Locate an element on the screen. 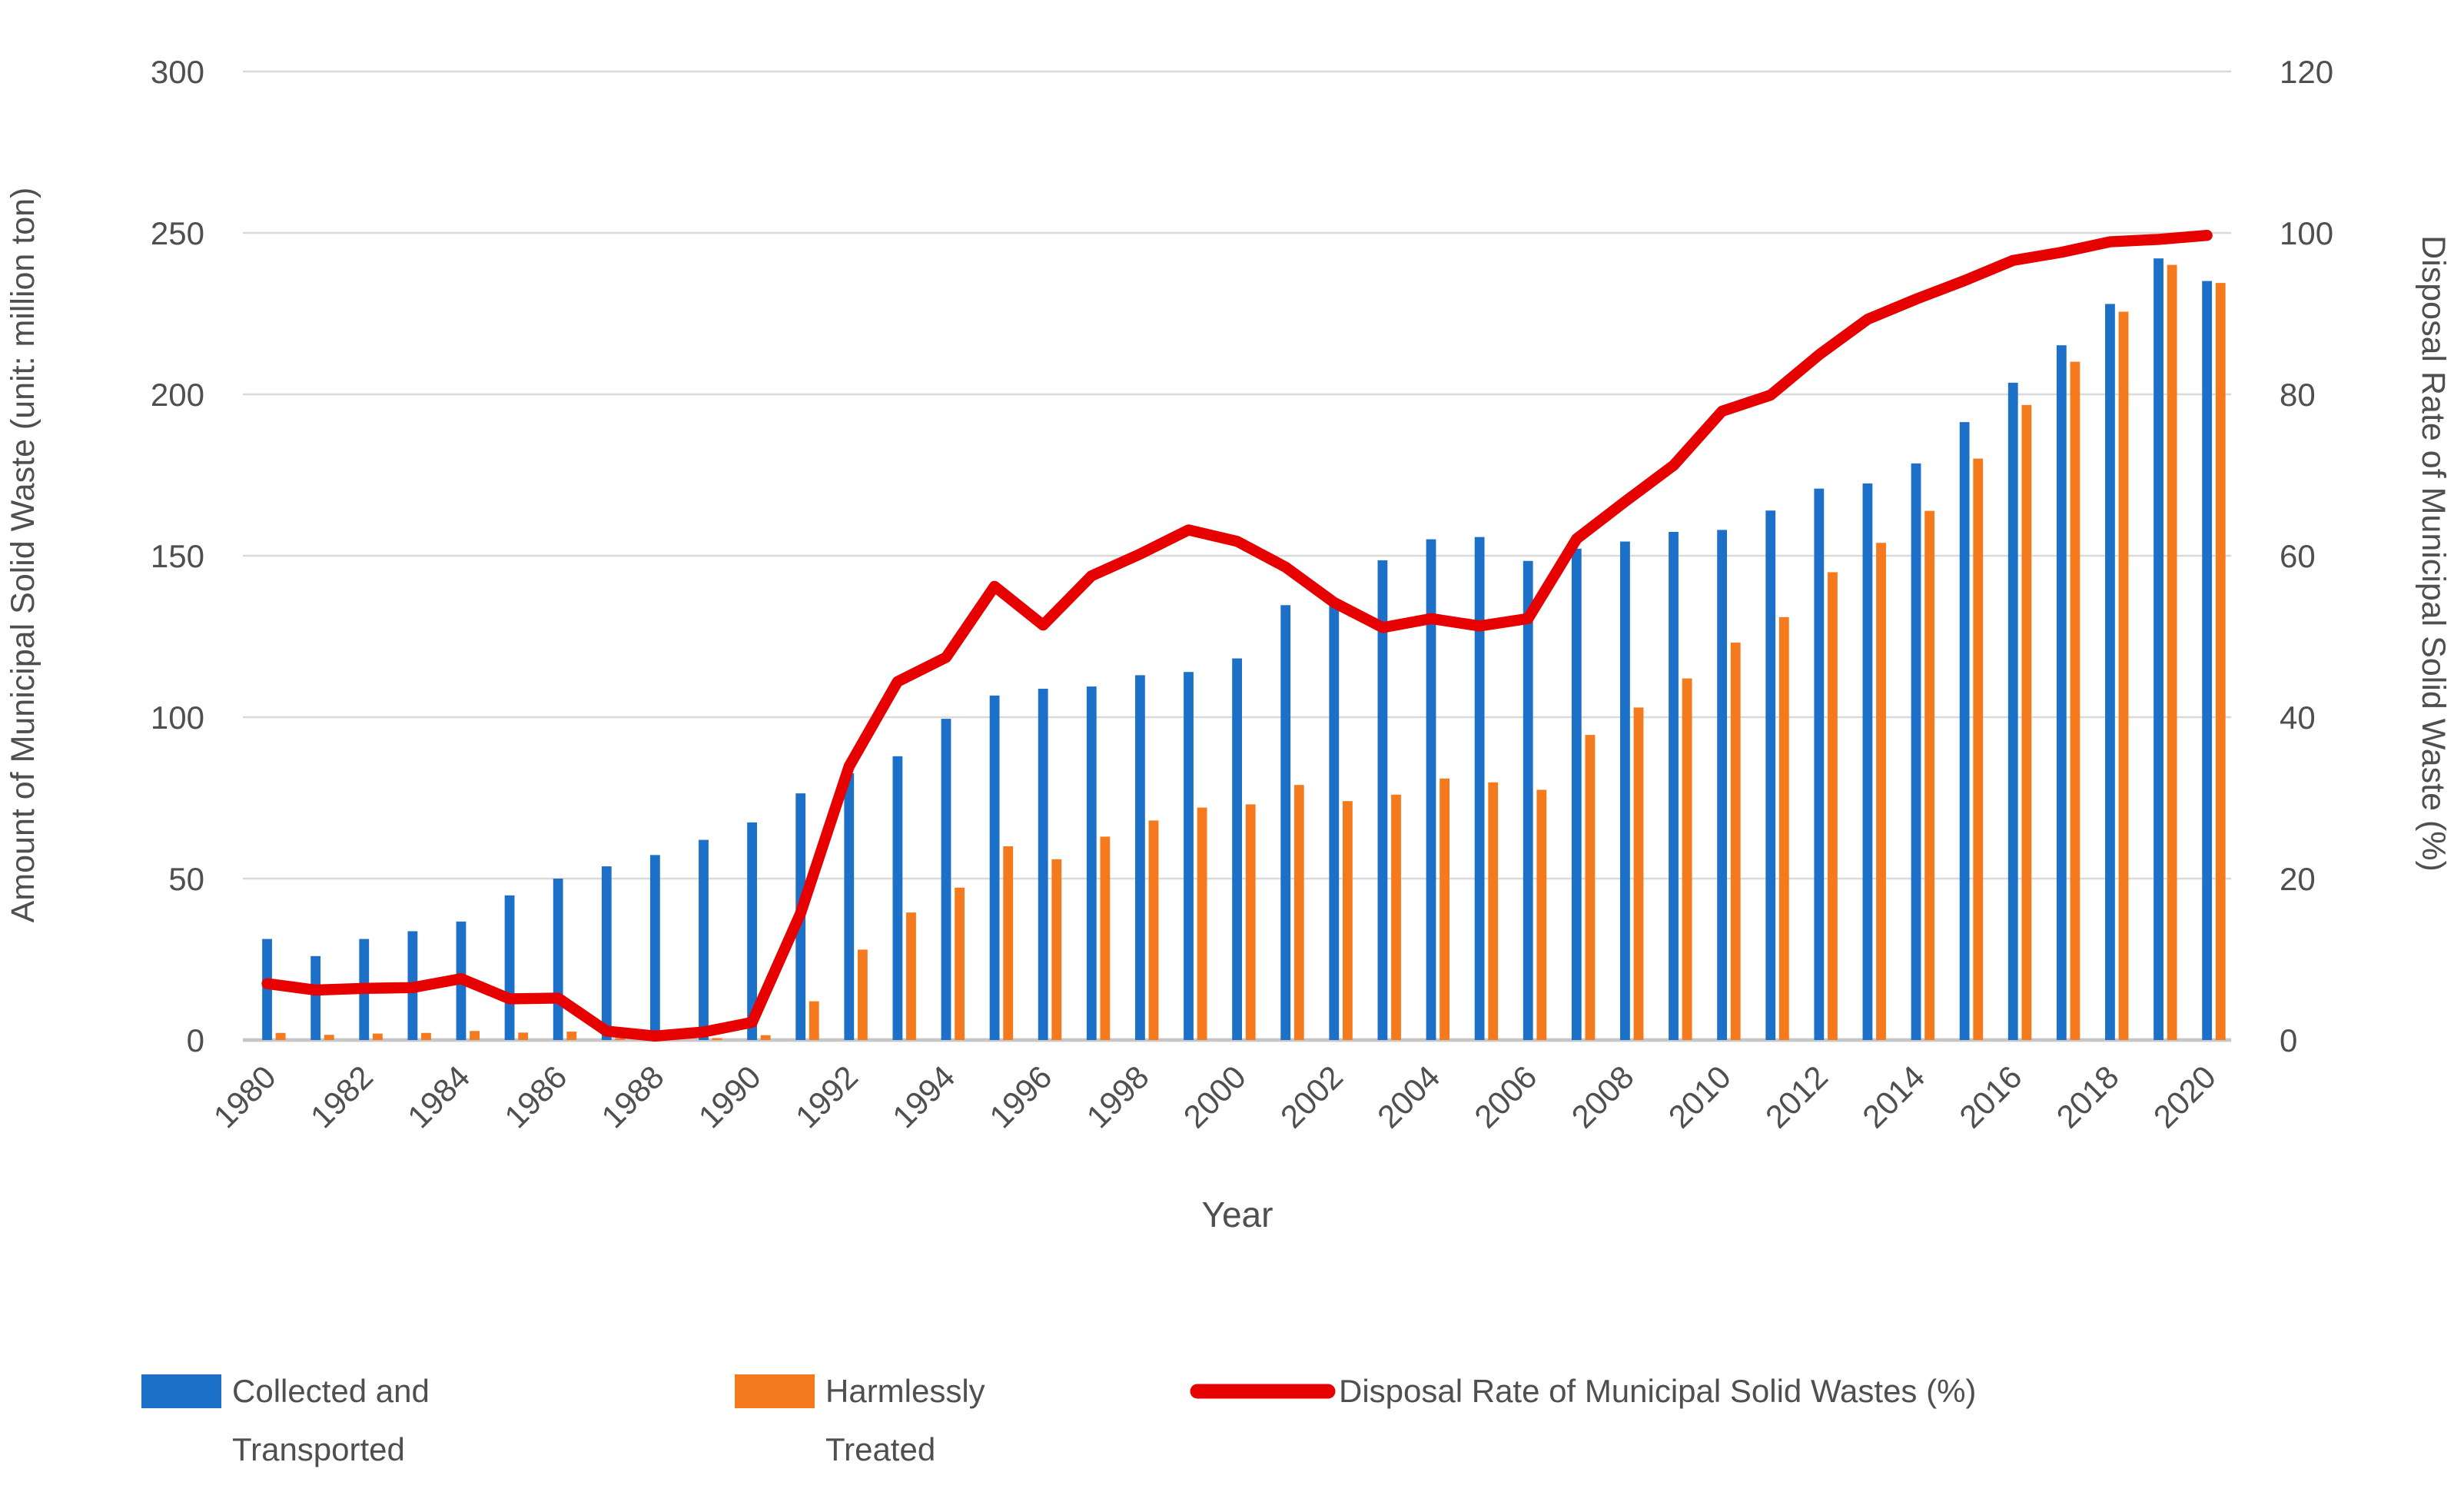  bar-treated-2011 is located at coordinates (1783, 828).